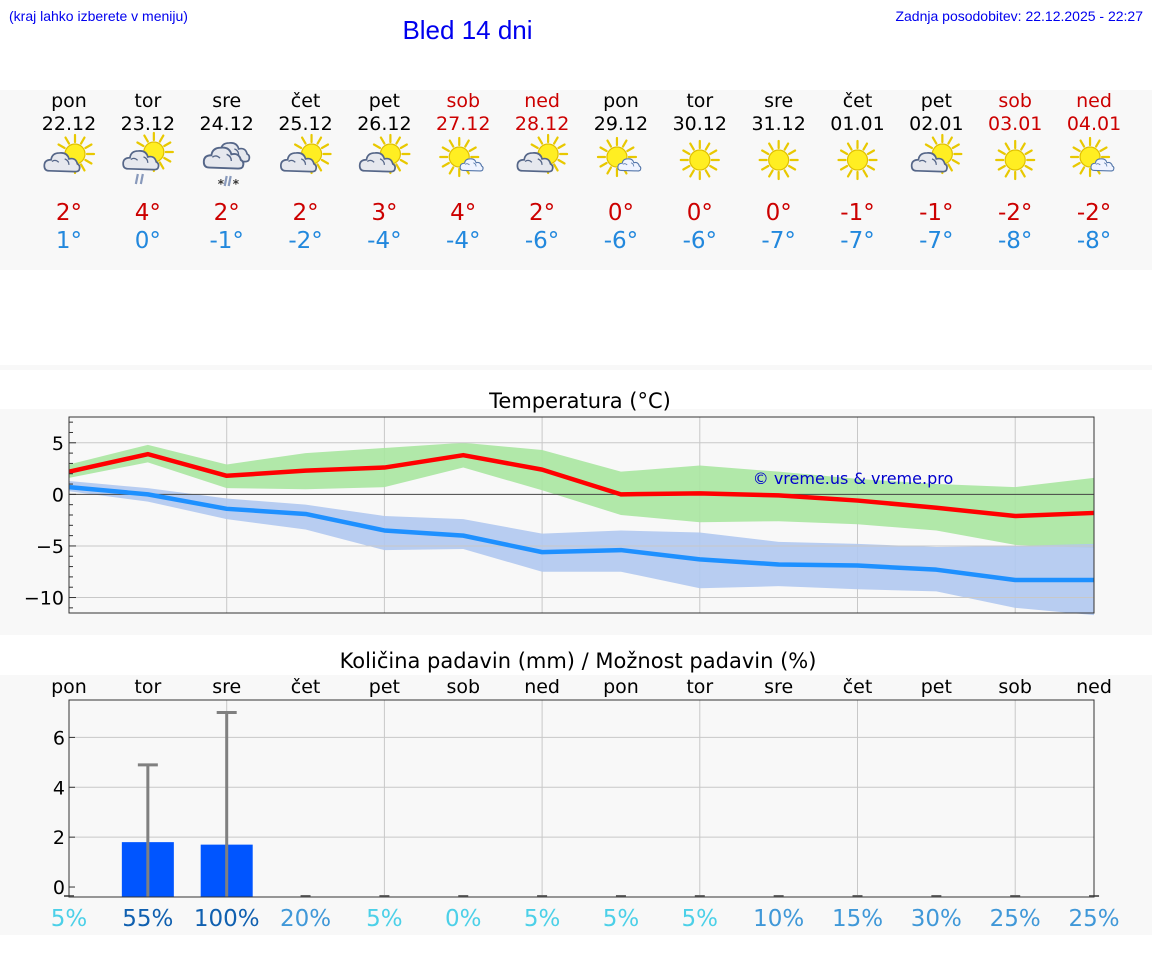 This screenshot has width=1152, height=975. What do you see at coordinates (1015, 213) in the screenshot?
I see `temp-max: -2°` at bounding box center [1015, 213].